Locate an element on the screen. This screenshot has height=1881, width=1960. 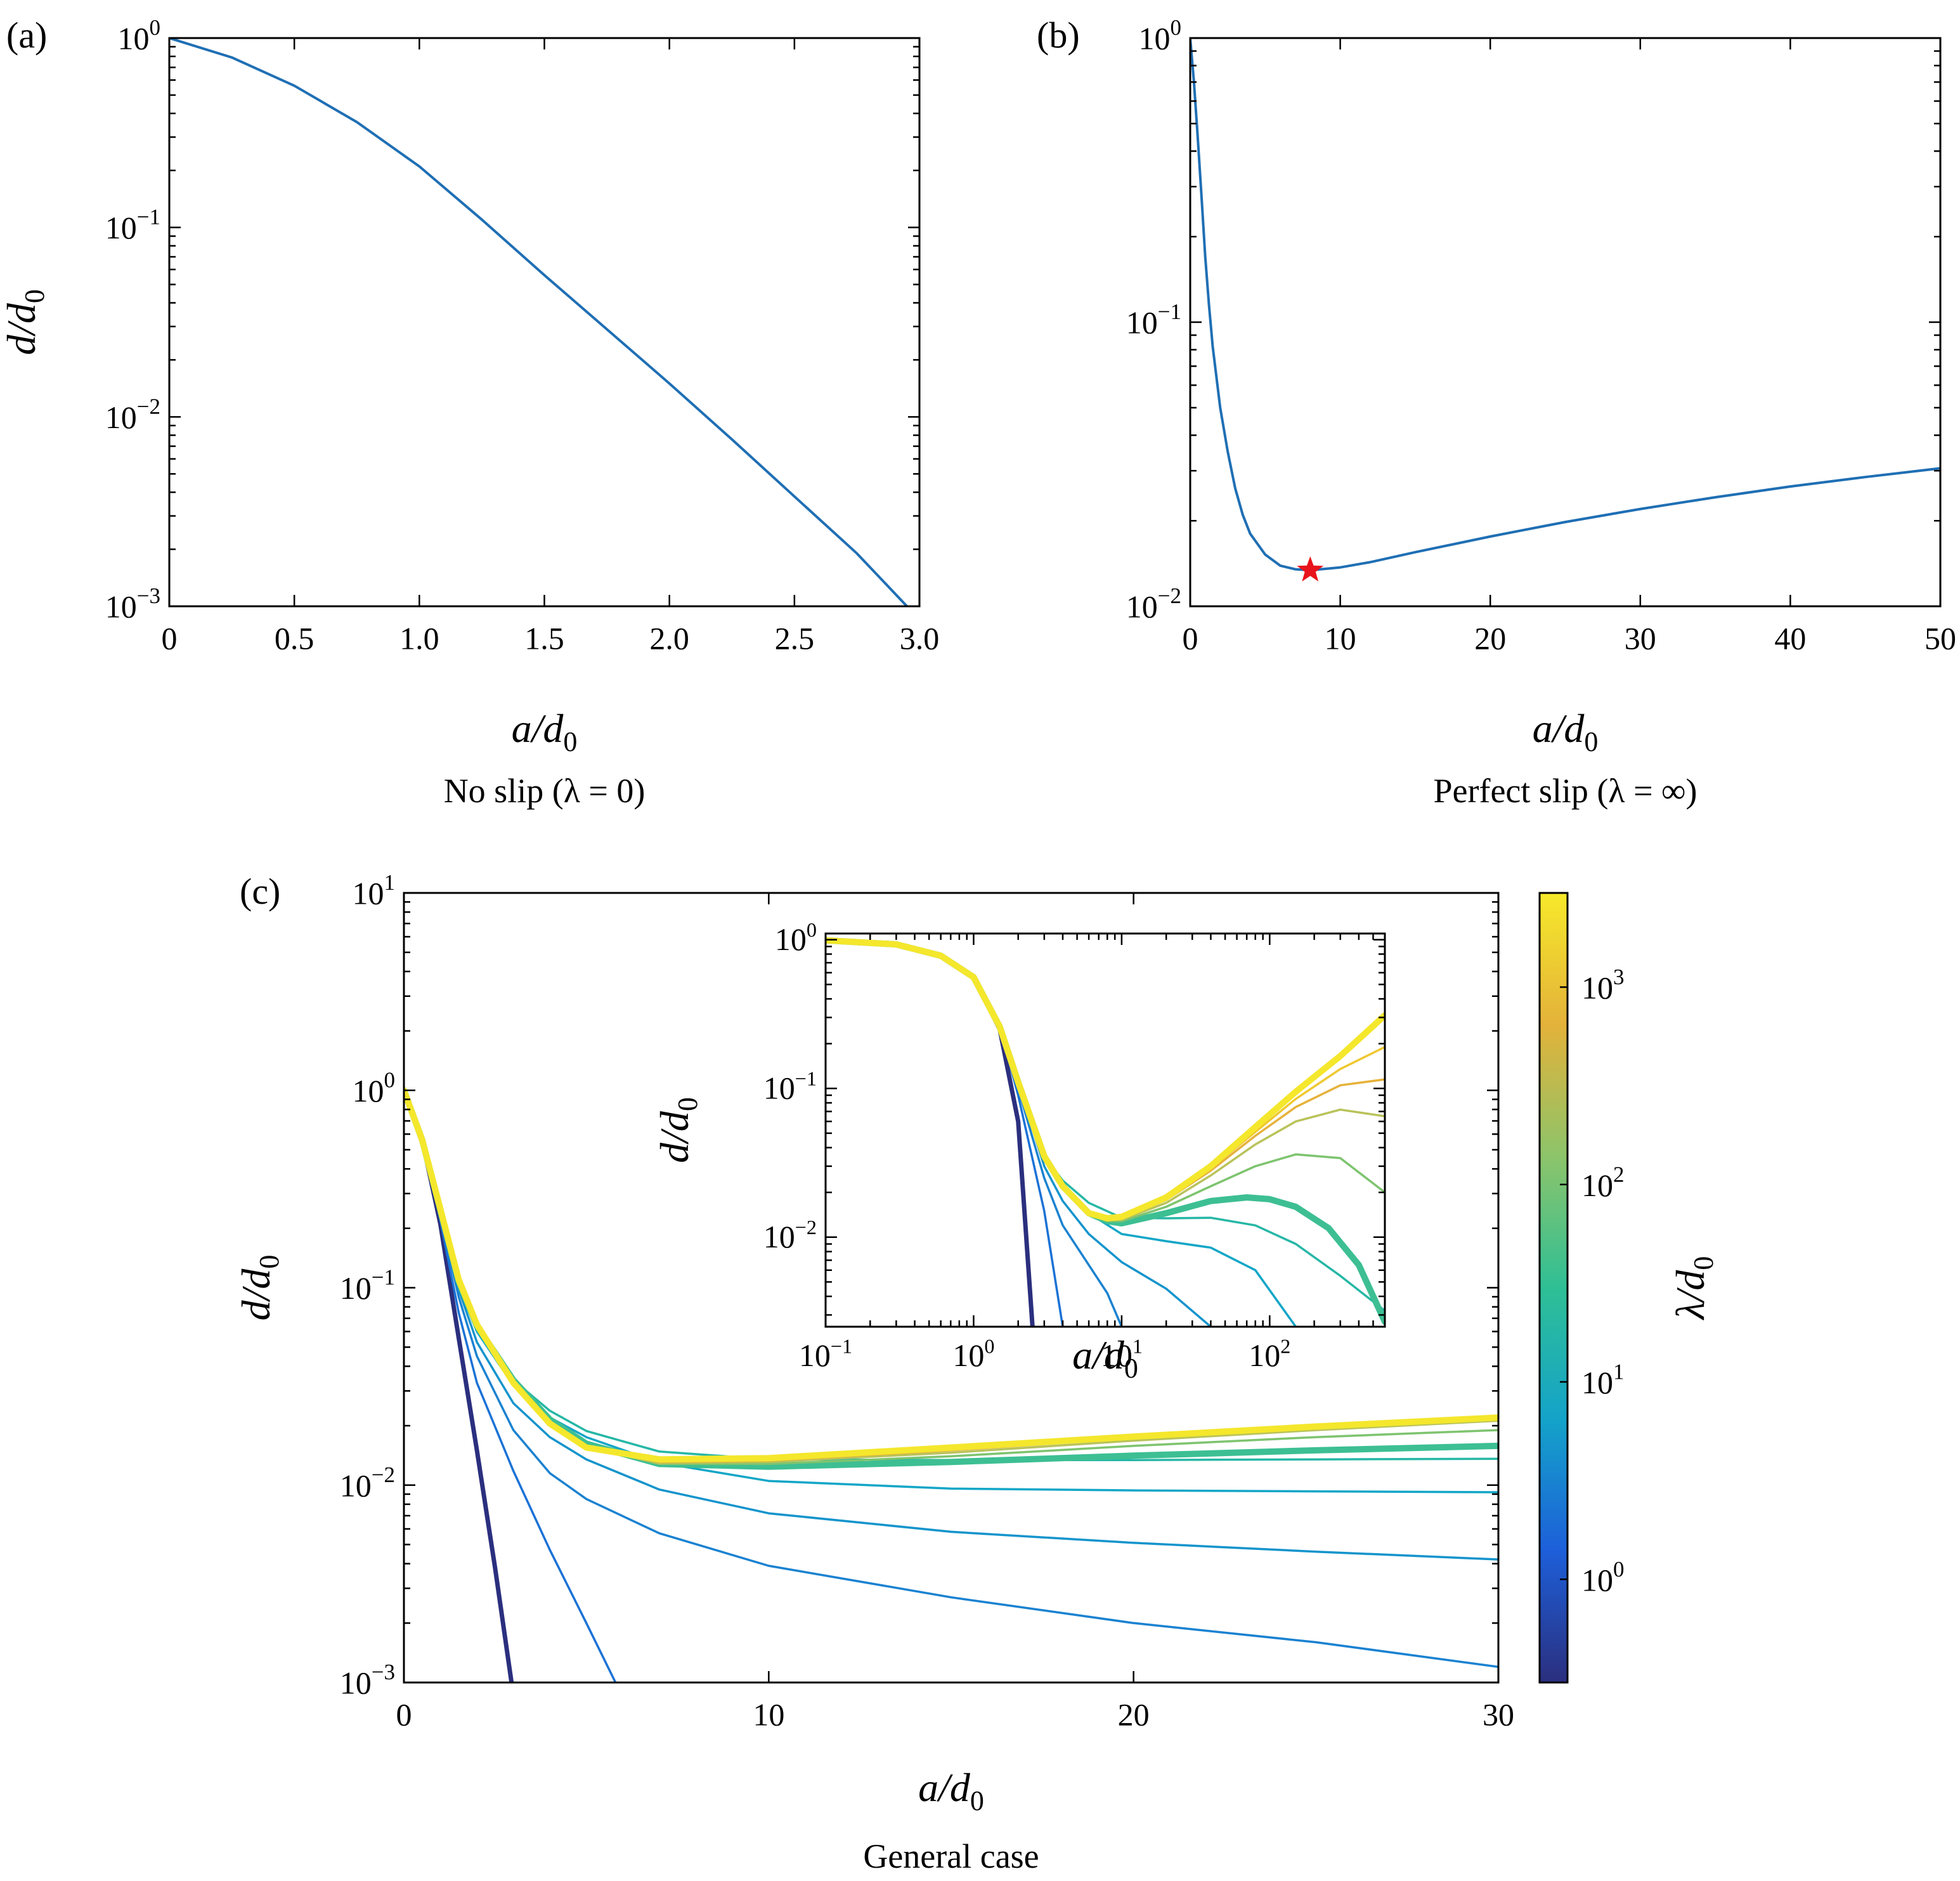
x-tick-label: 40 is located at coordinates (1790, 638).